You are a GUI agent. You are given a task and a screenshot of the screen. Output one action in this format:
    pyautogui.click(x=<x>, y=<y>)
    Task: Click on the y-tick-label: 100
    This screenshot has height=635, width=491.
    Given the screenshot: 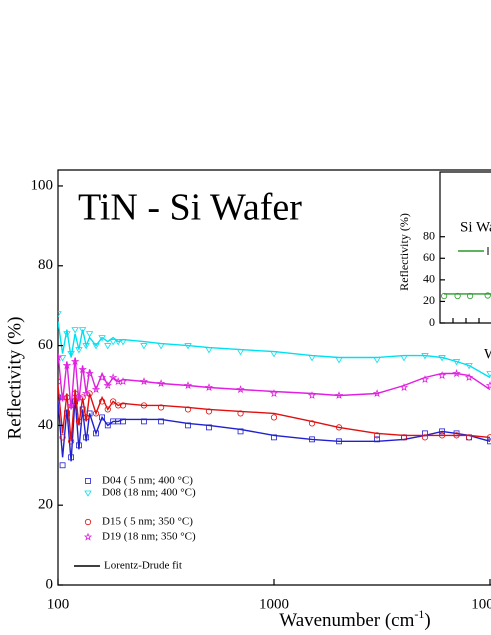 What is the action you would take?
    pyautogui.click(x=42, y=185)
    